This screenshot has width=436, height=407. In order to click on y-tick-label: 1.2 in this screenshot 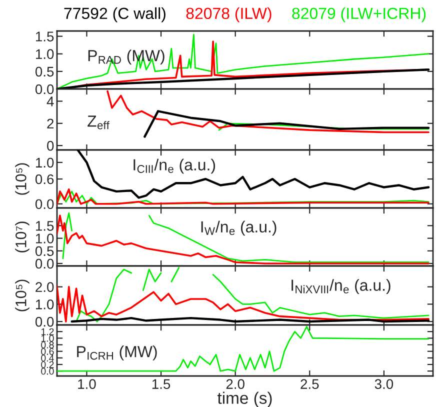, I will do `click(47, 332)`.